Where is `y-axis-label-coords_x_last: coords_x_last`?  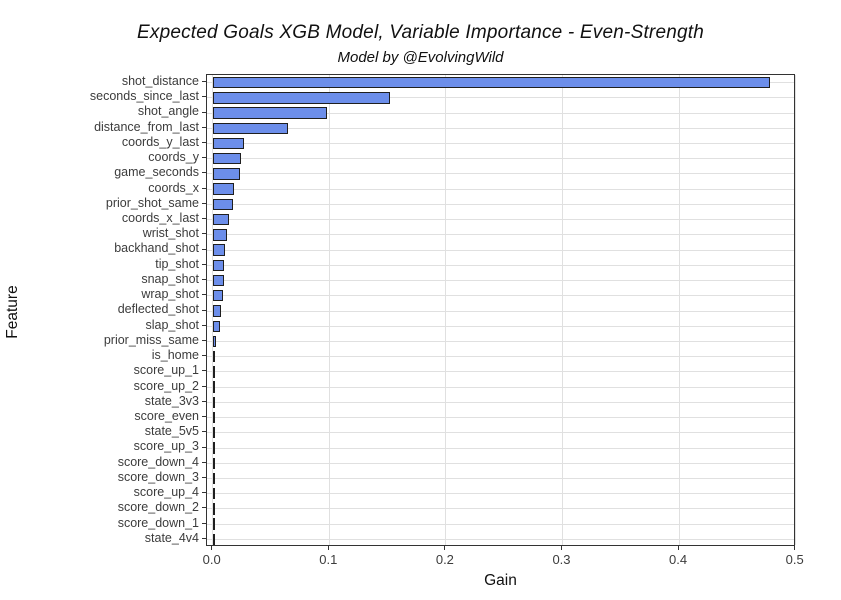 y-axis-label-coords_x_last: coords_x_last is located at coordinates (160, 218).